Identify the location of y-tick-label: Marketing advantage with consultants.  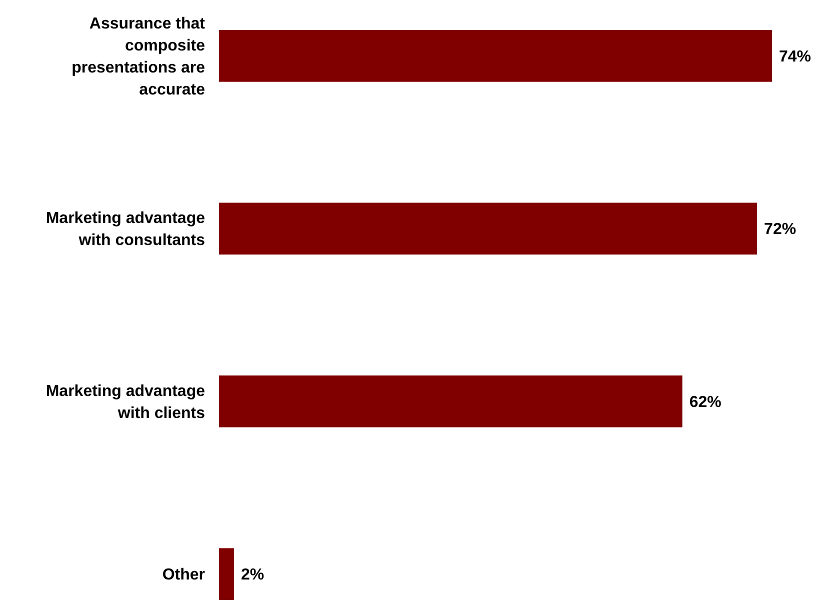
(126, 230).